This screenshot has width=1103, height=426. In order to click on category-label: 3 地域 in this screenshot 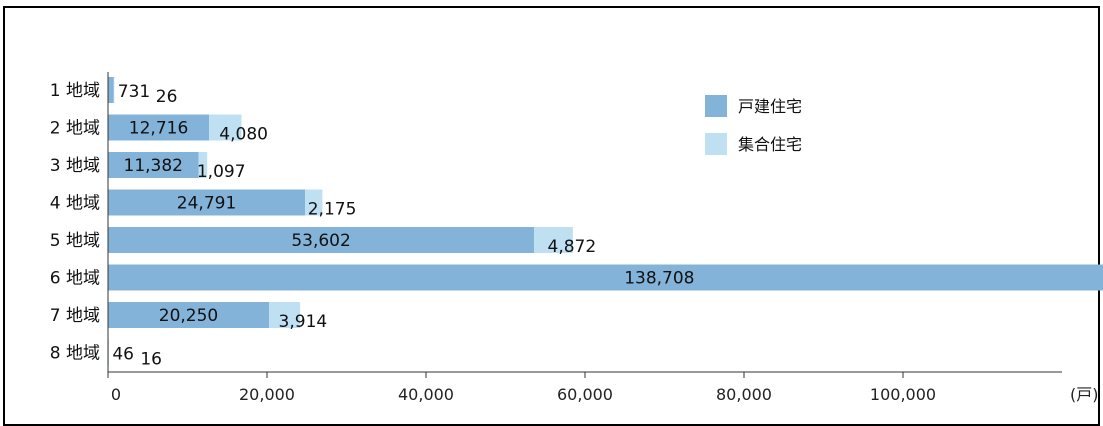, I will do `click(75, 166)`.